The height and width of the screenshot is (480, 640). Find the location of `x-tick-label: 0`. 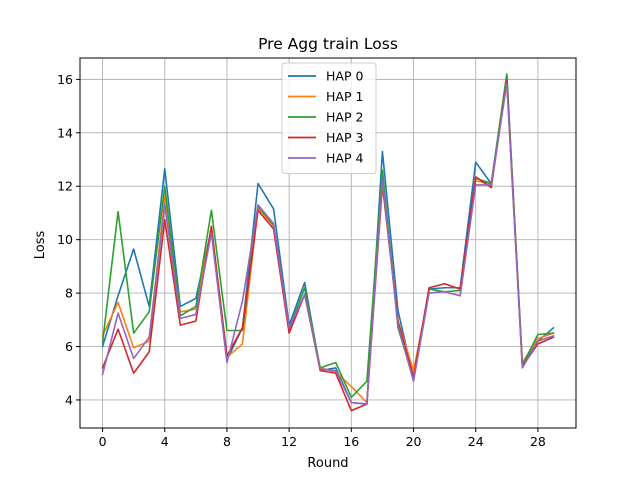

x-tick-label: 0 is located at coordinates (103, 441).